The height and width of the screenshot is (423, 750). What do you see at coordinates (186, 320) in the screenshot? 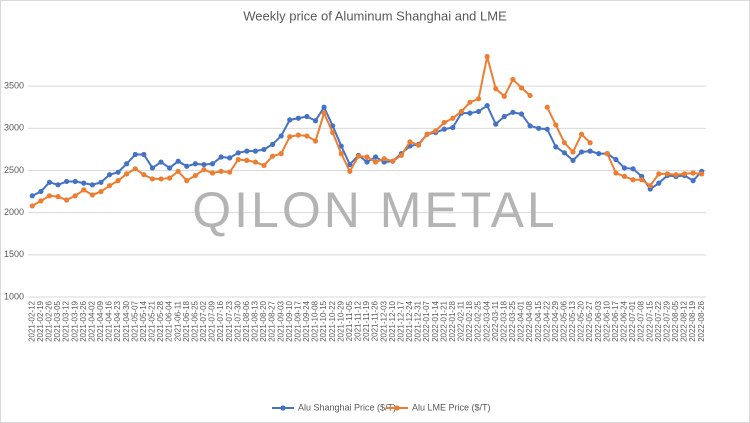
I see `x-tick-label: 2021-06-18` at bounding box center [186, 320].